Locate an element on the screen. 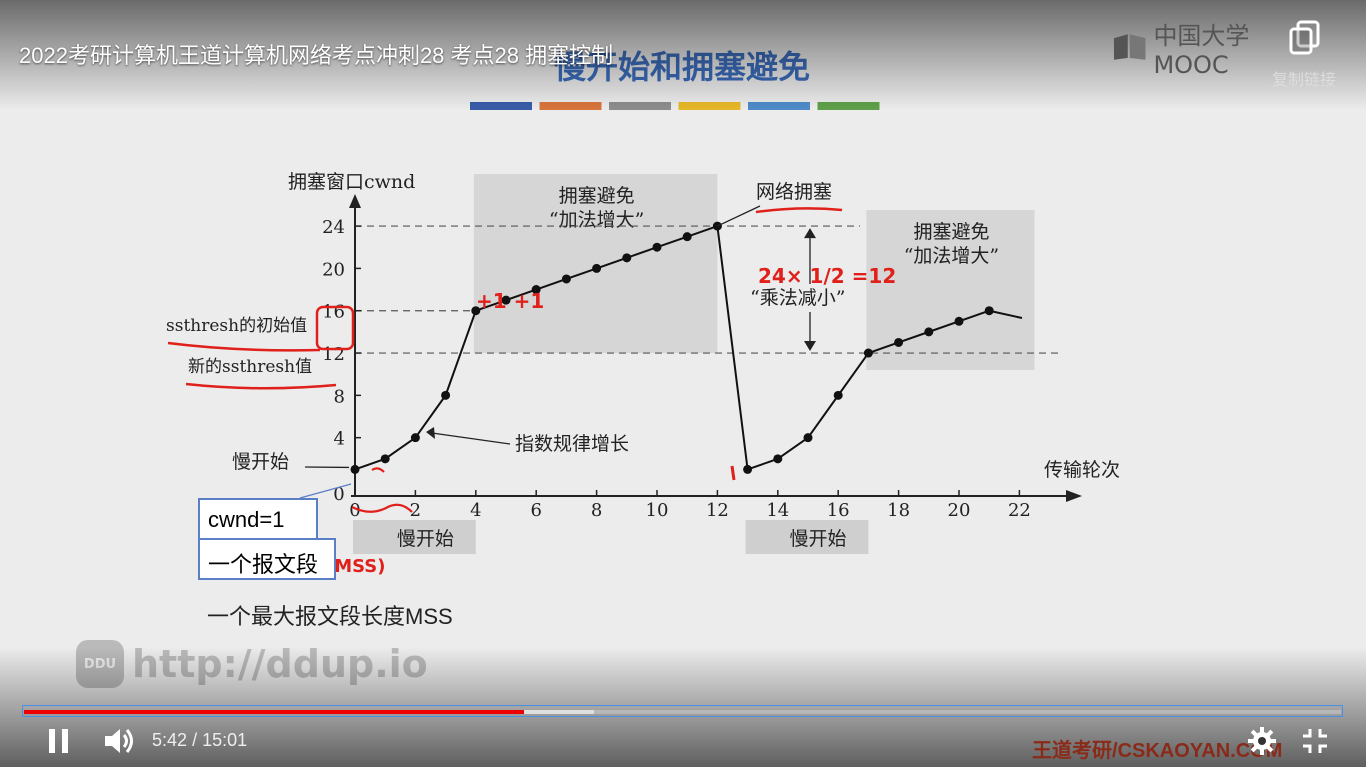 The image size is (1366, 767). book-logo-icon is located at coordinates (1129, 47).